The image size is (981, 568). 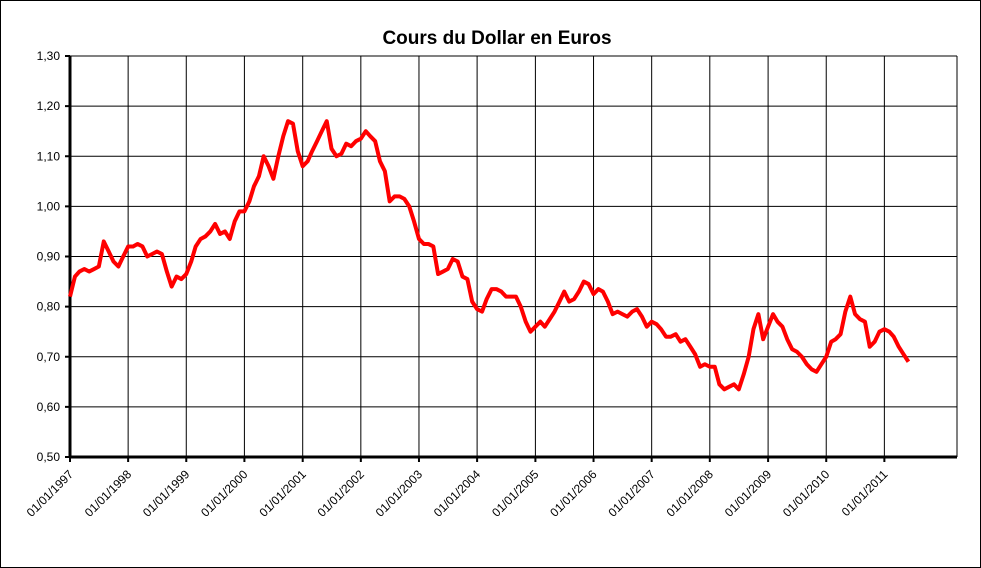 I want to click on y-tick-label: 0,60, so click(x=49, y=407).